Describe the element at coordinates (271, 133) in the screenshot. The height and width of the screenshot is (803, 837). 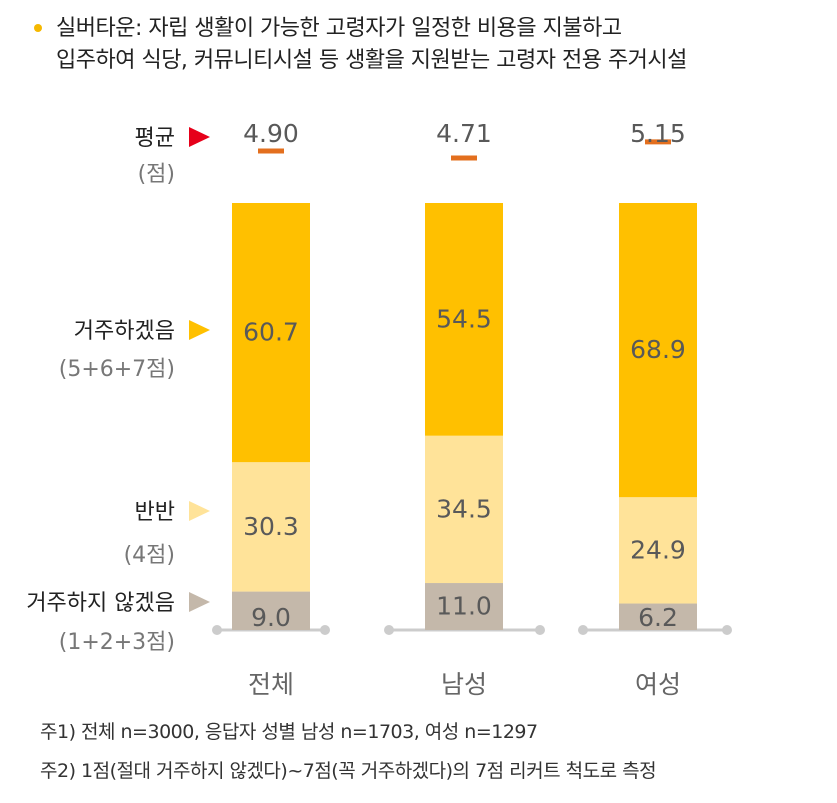
I see `average-value-label: 4.90` at that location.